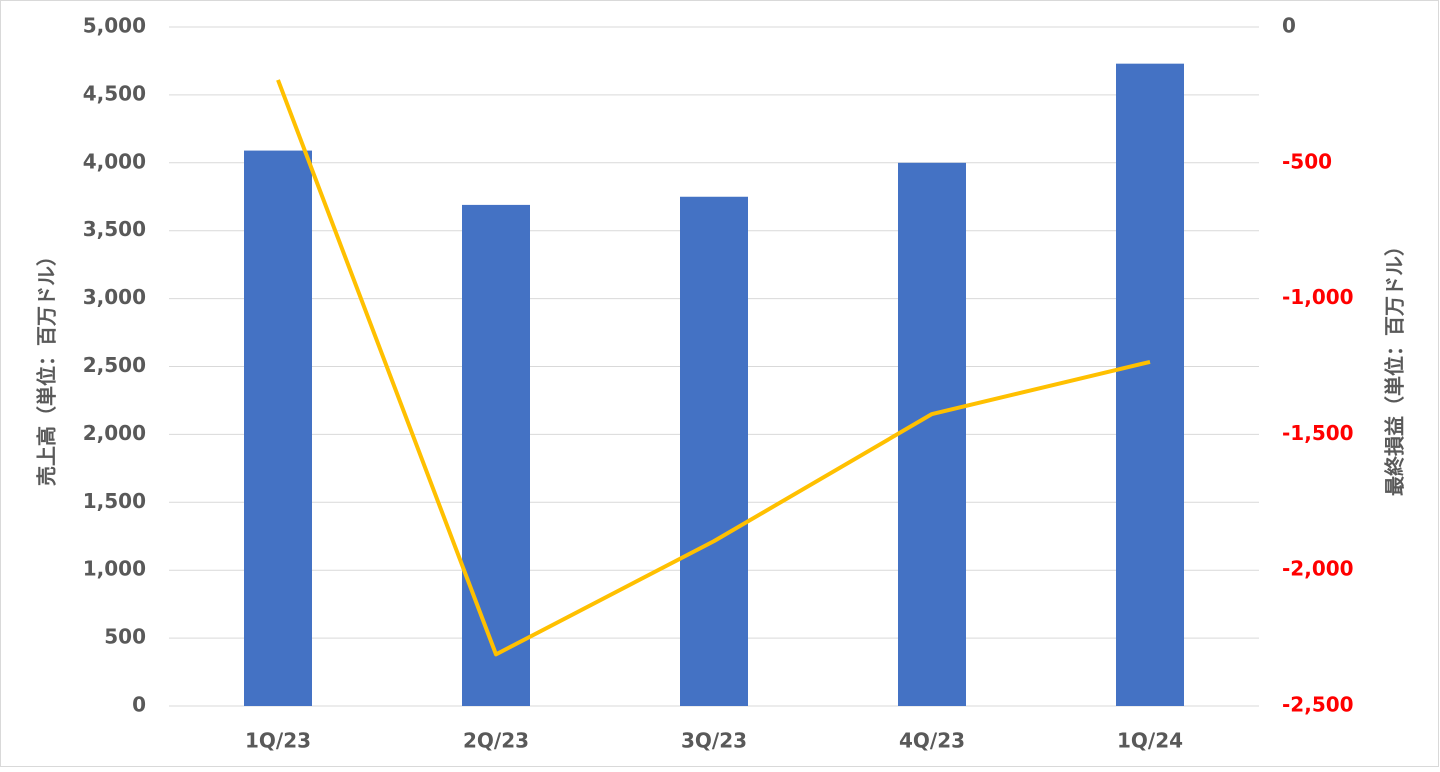  Describe the element at coordinates (1395, 366) in the screenshot. I see `y2-axis-label: 最終損益（単位：百万ドル）` at that location.